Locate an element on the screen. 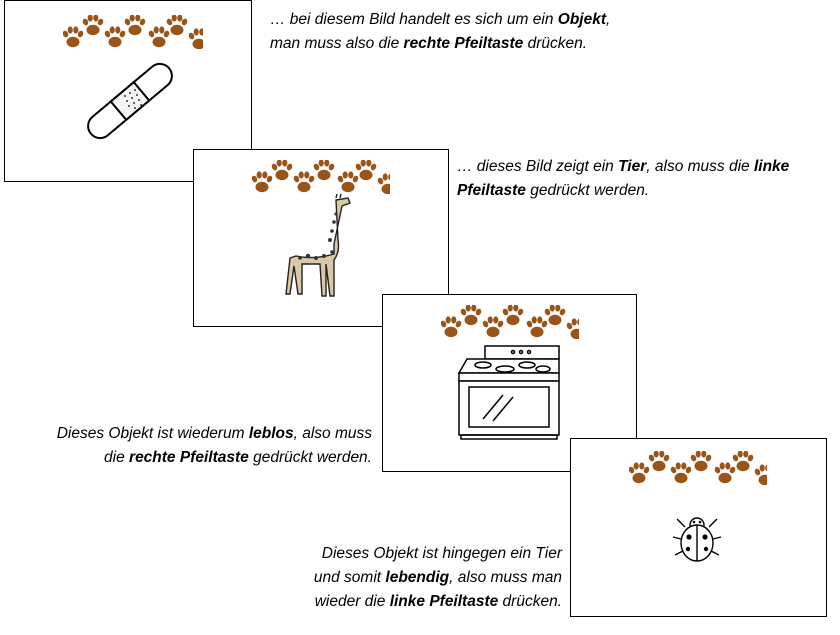 The image size is (840, 635). caption-line: die rechte Pfeiltaste gedrückt werden. is located at coordinates (238, 457).